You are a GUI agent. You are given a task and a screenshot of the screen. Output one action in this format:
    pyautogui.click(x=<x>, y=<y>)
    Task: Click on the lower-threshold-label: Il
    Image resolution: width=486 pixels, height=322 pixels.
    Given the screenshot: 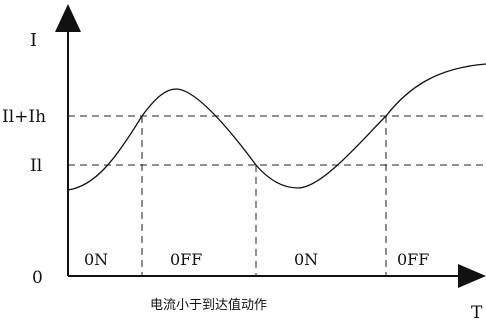 What is the action you would take?
    pyautogui.click(x=36, y=166)
    